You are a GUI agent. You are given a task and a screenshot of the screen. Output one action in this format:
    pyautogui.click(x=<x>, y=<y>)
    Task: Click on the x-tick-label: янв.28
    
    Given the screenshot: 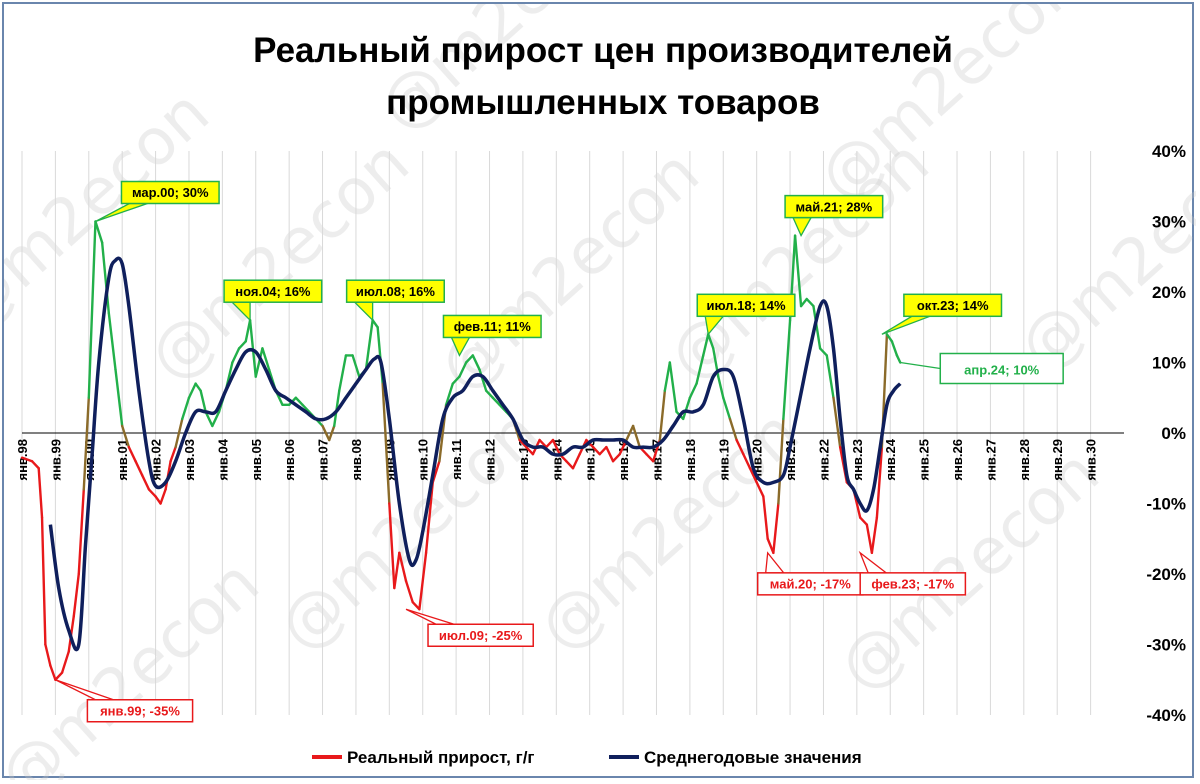 What is the action you would take?
    pyautogui.click(x=1024, y=460)
    